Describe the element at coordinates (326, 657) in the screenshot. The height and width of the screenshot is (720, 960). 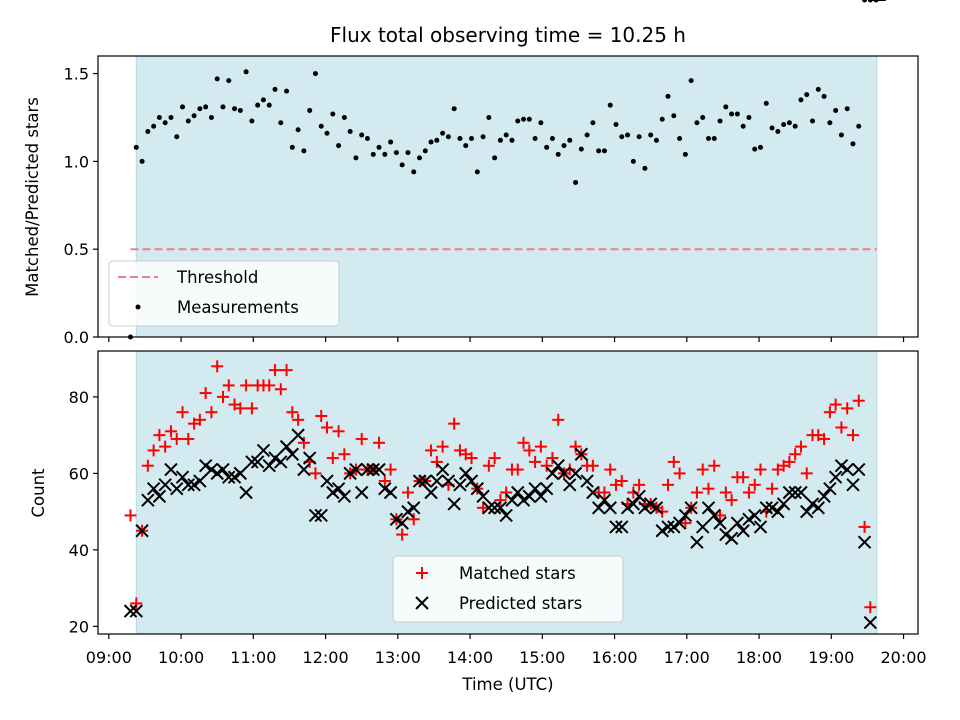
I see `x-tick-label: 12:00` at that location.